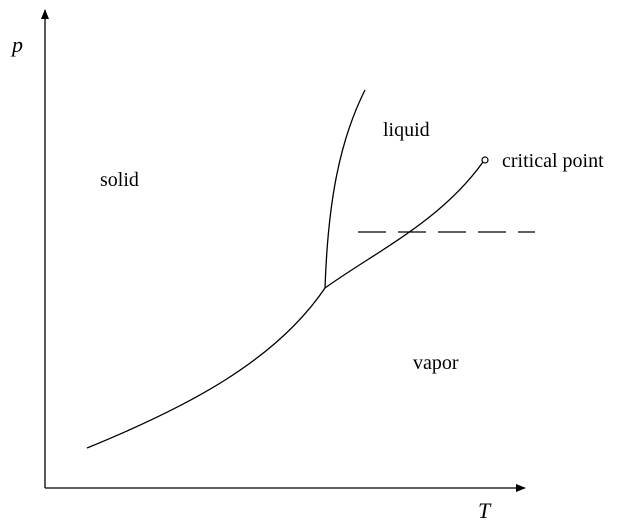 This screenshot has width=639, height=522. I want to click on region-label: liquid, so click(406, 130).